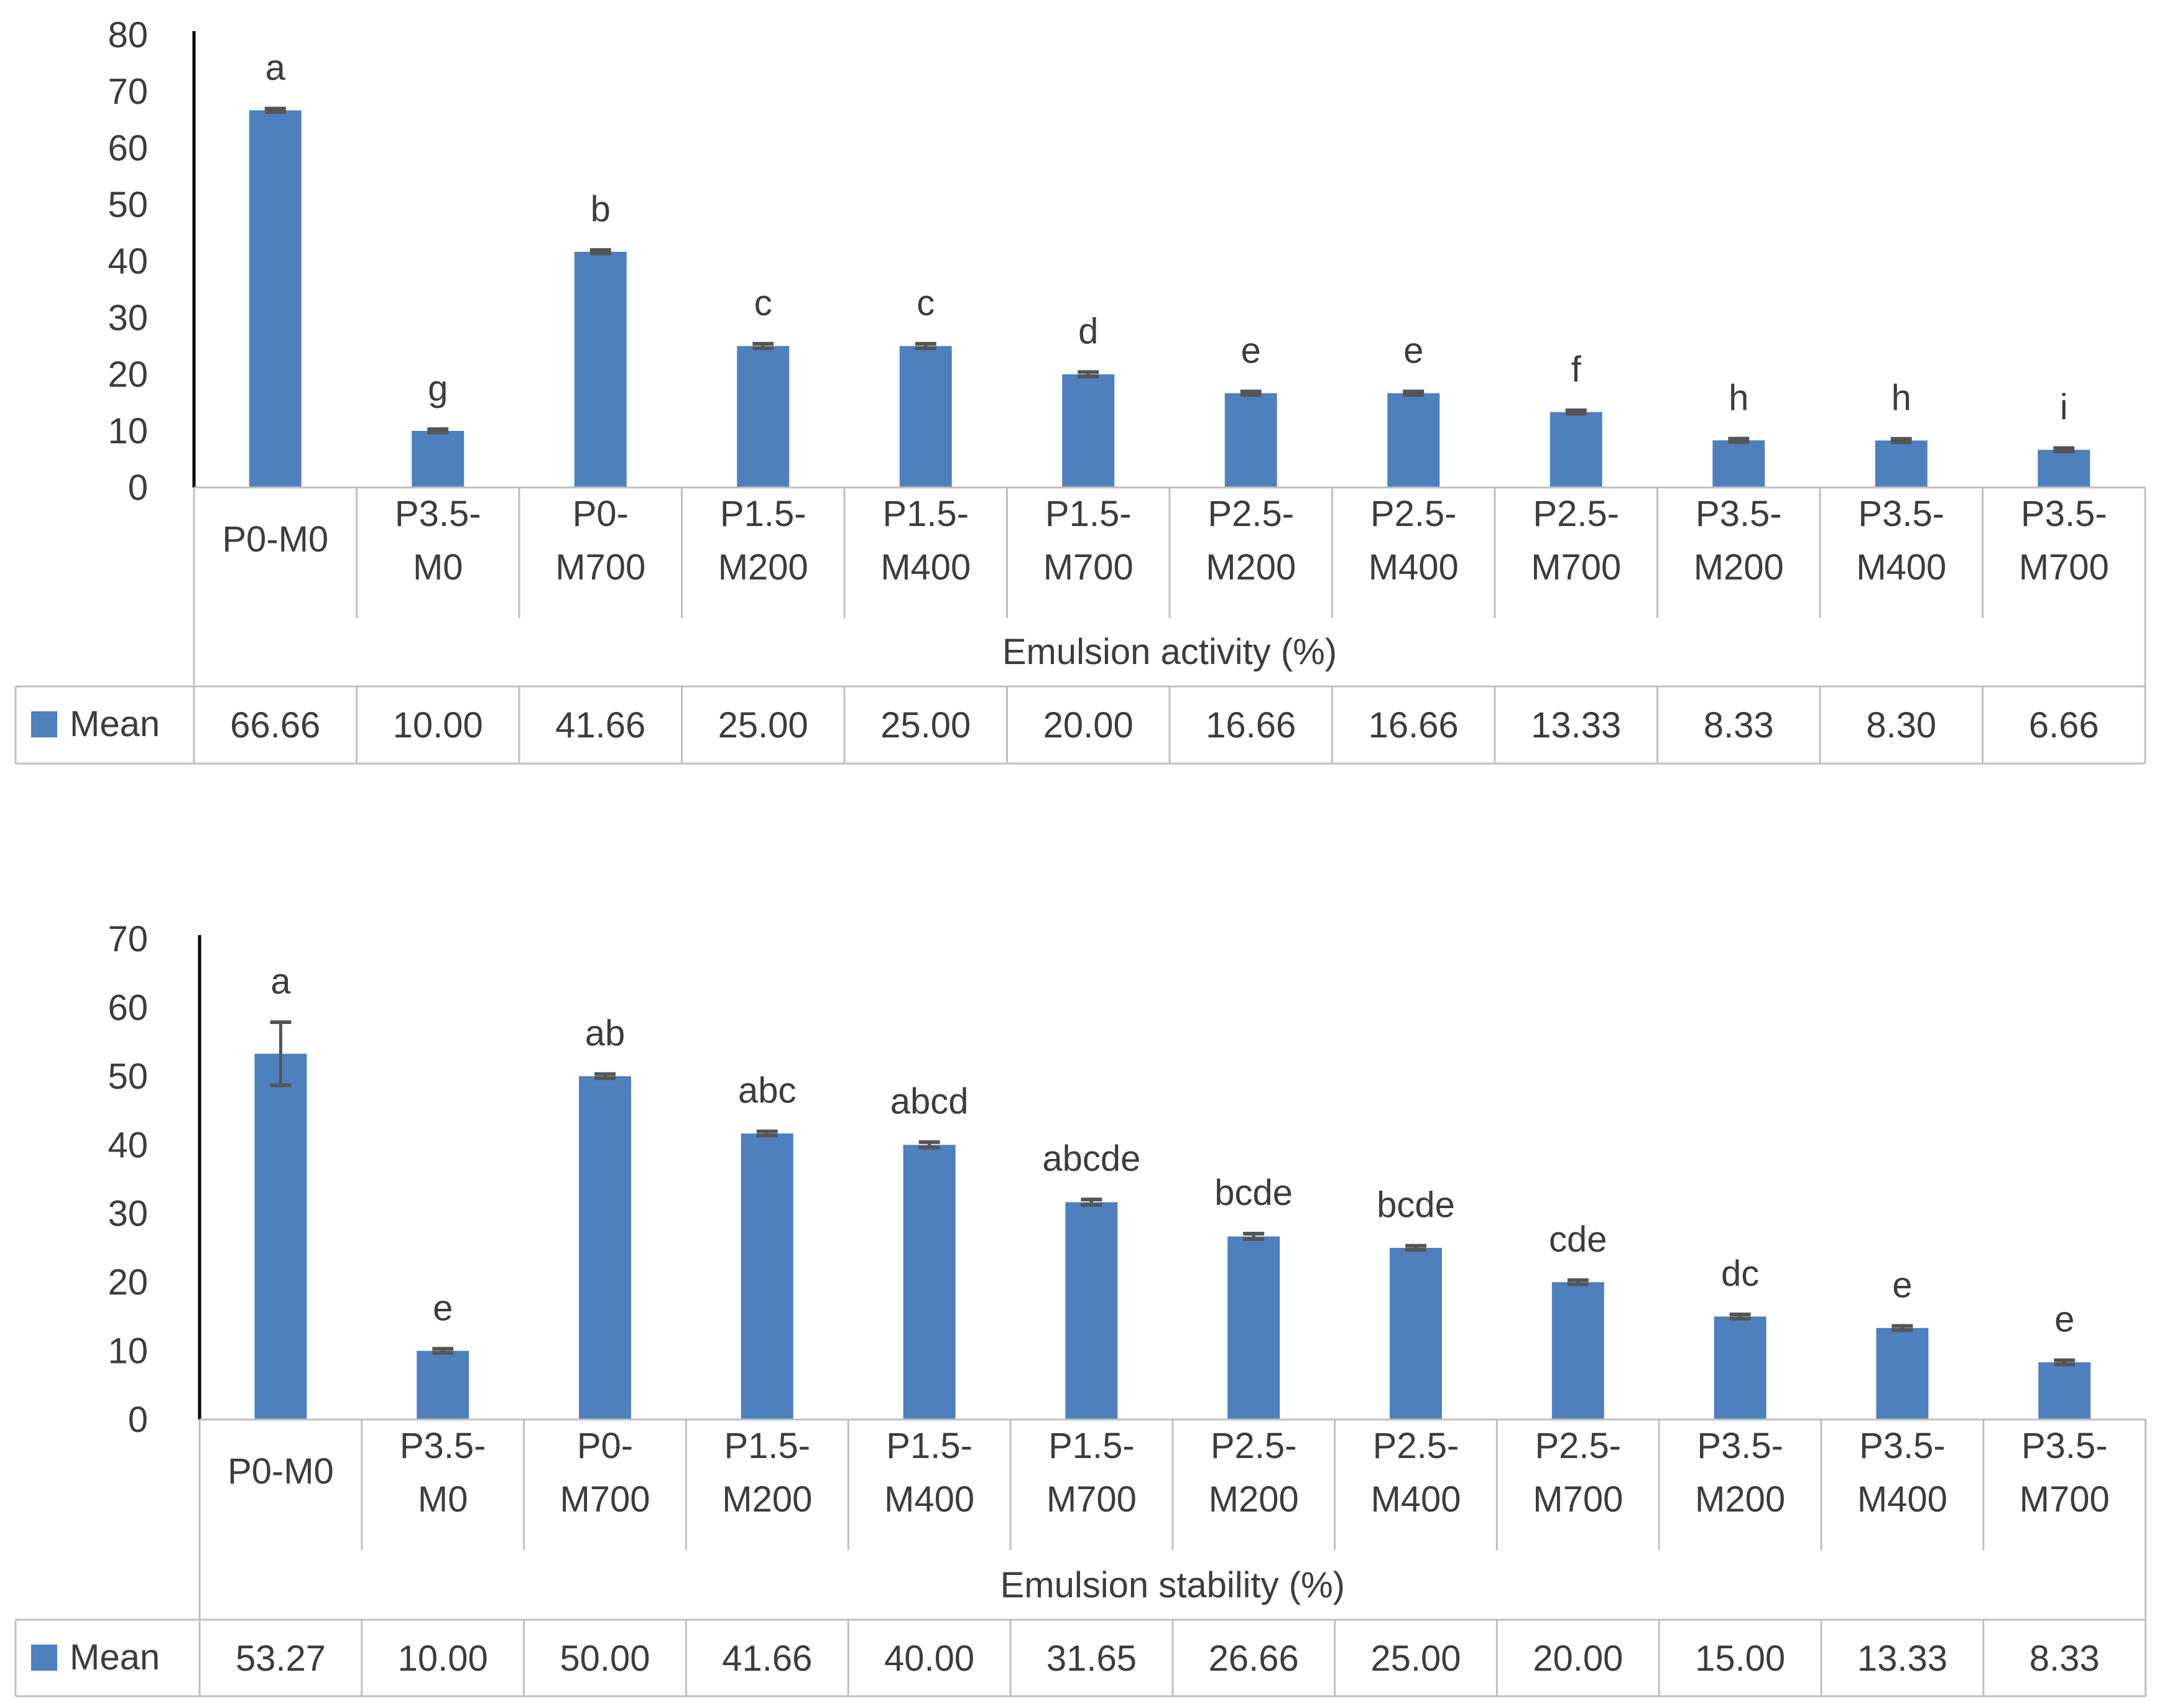  I want to click on significance-letter: i, so click(2064, 407).